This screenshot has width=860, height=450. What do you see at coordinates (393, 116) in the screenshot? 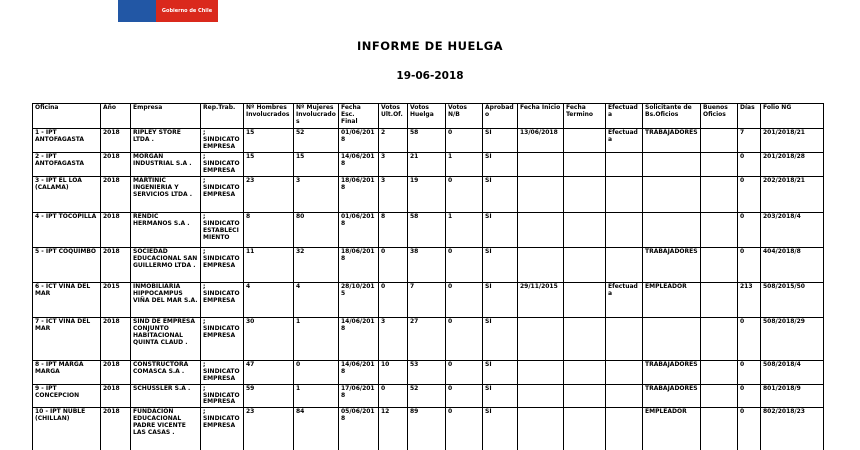
I see `column-header-votos-ult-of: Votos Ult.Of.` at bounding box center [393, 116].